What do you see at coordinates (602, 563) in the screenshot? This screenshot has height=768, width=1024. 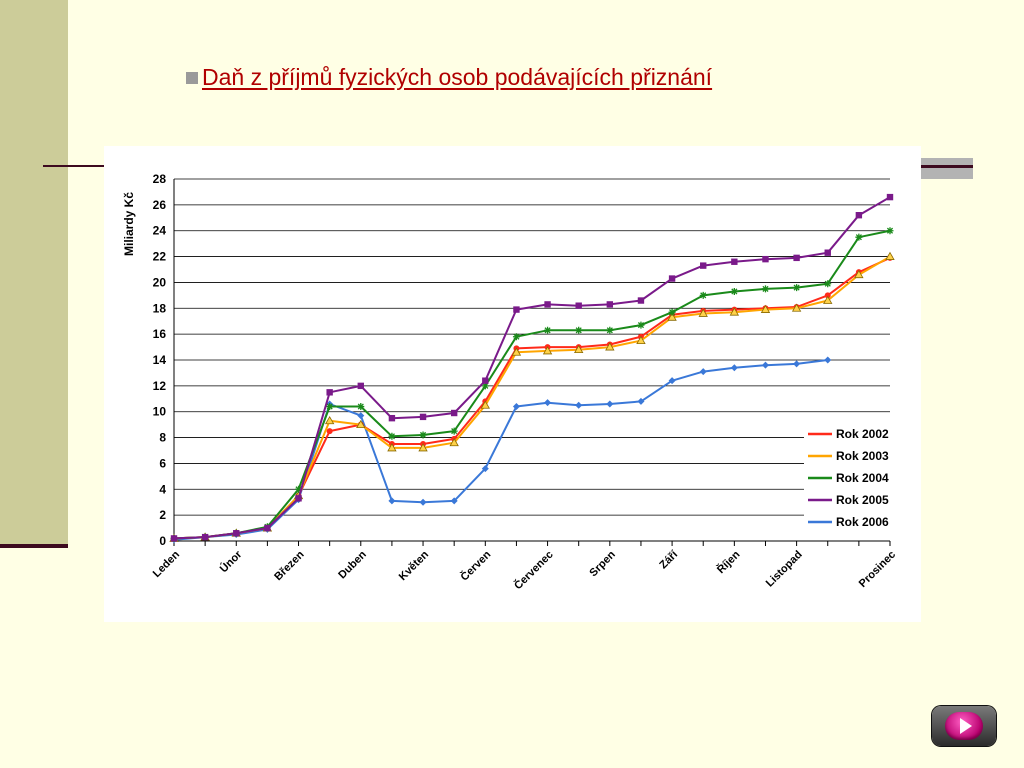 I see `x-tick-label: Srpen` at bounding box center [602, 563].